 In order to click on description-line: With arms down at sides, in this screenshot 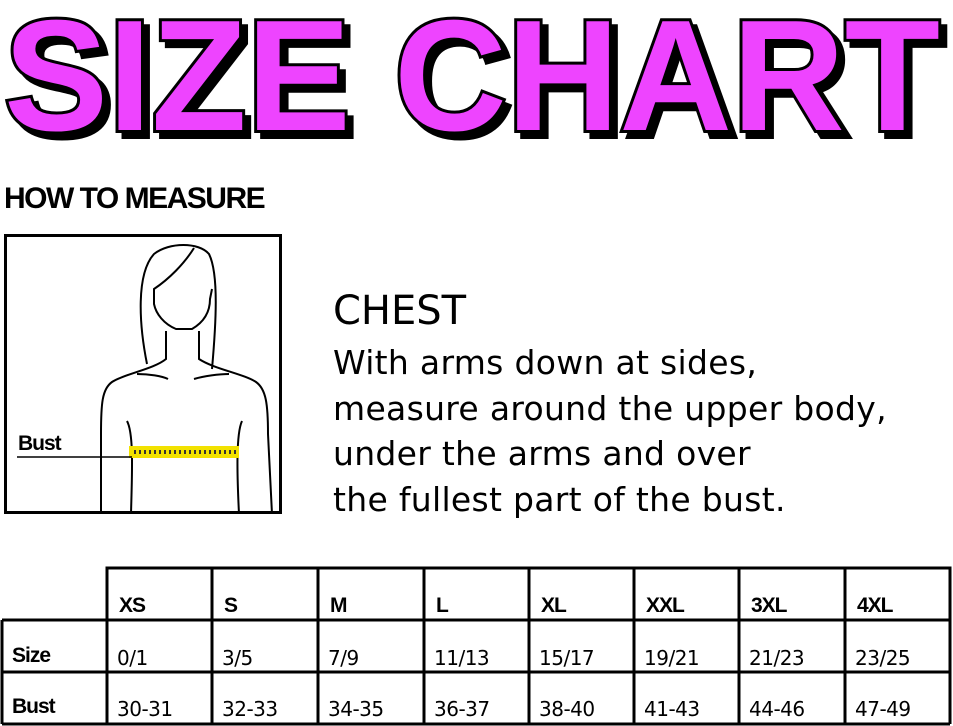, I will do `click(545, 362)`.